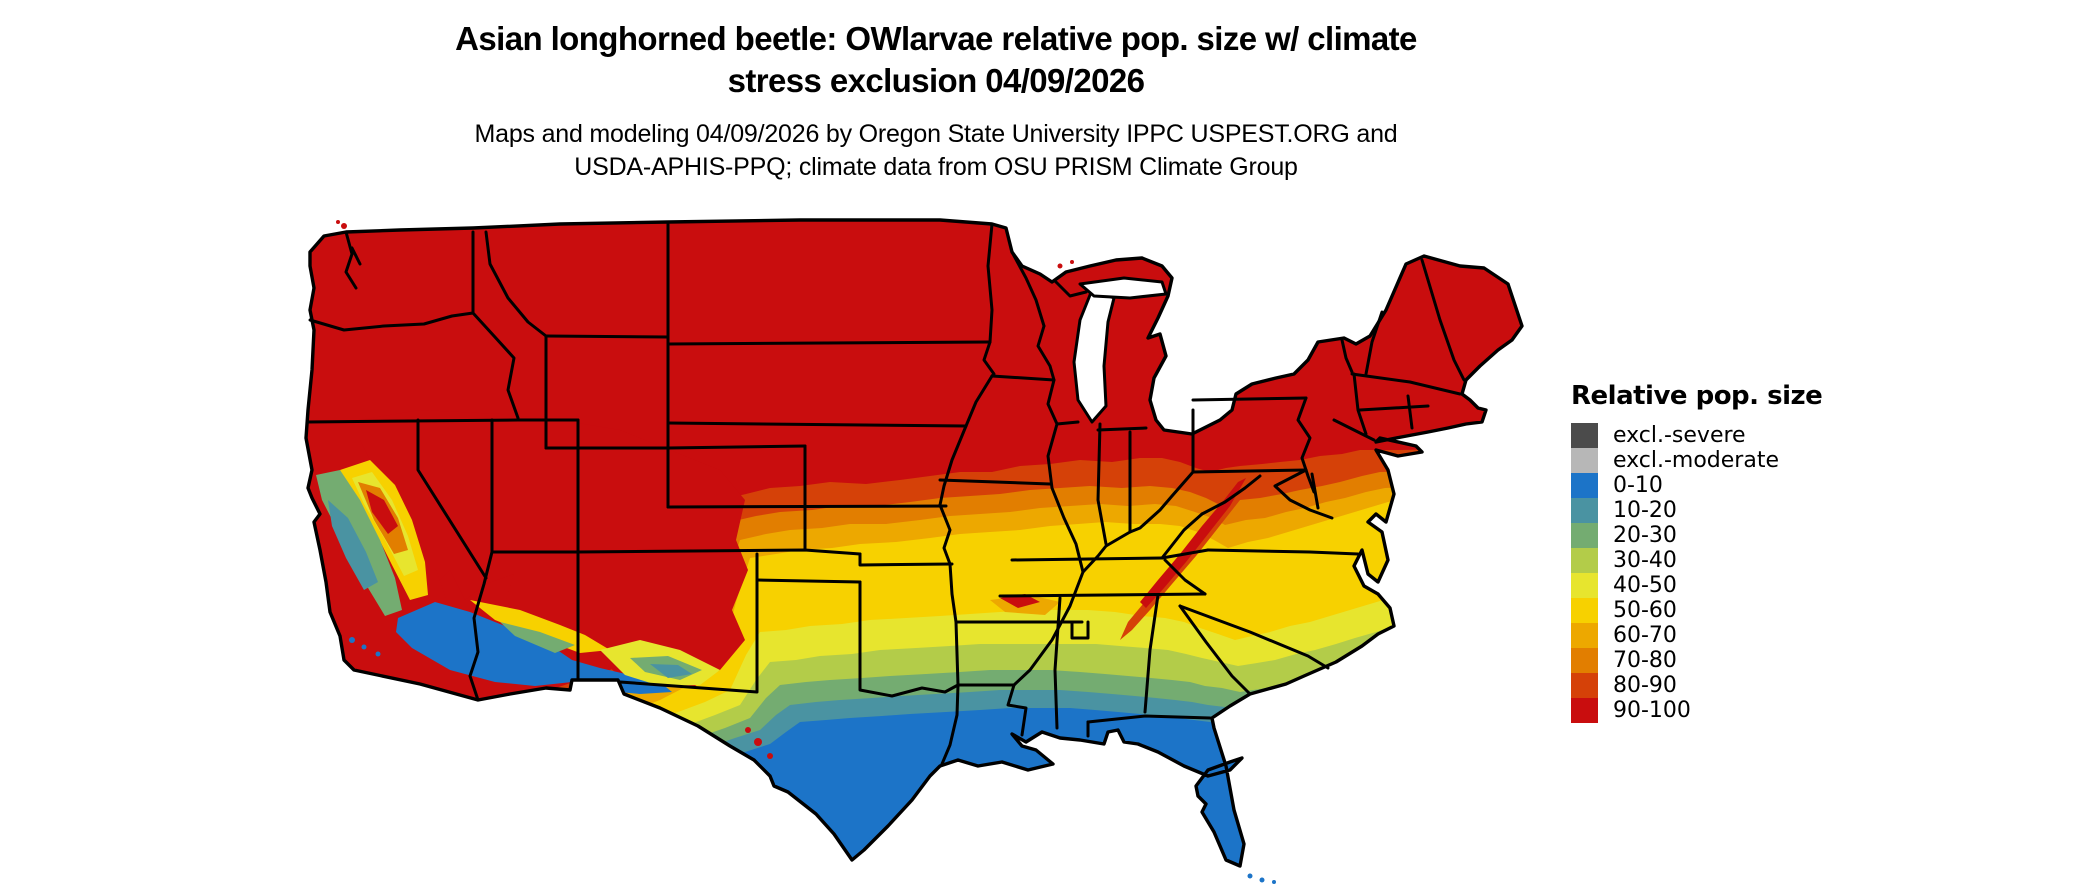 Image resolution: width=2100 pixels, height=892 pixels. I want to click on legend-swatch-excl-moderate, so click(1584, 460).